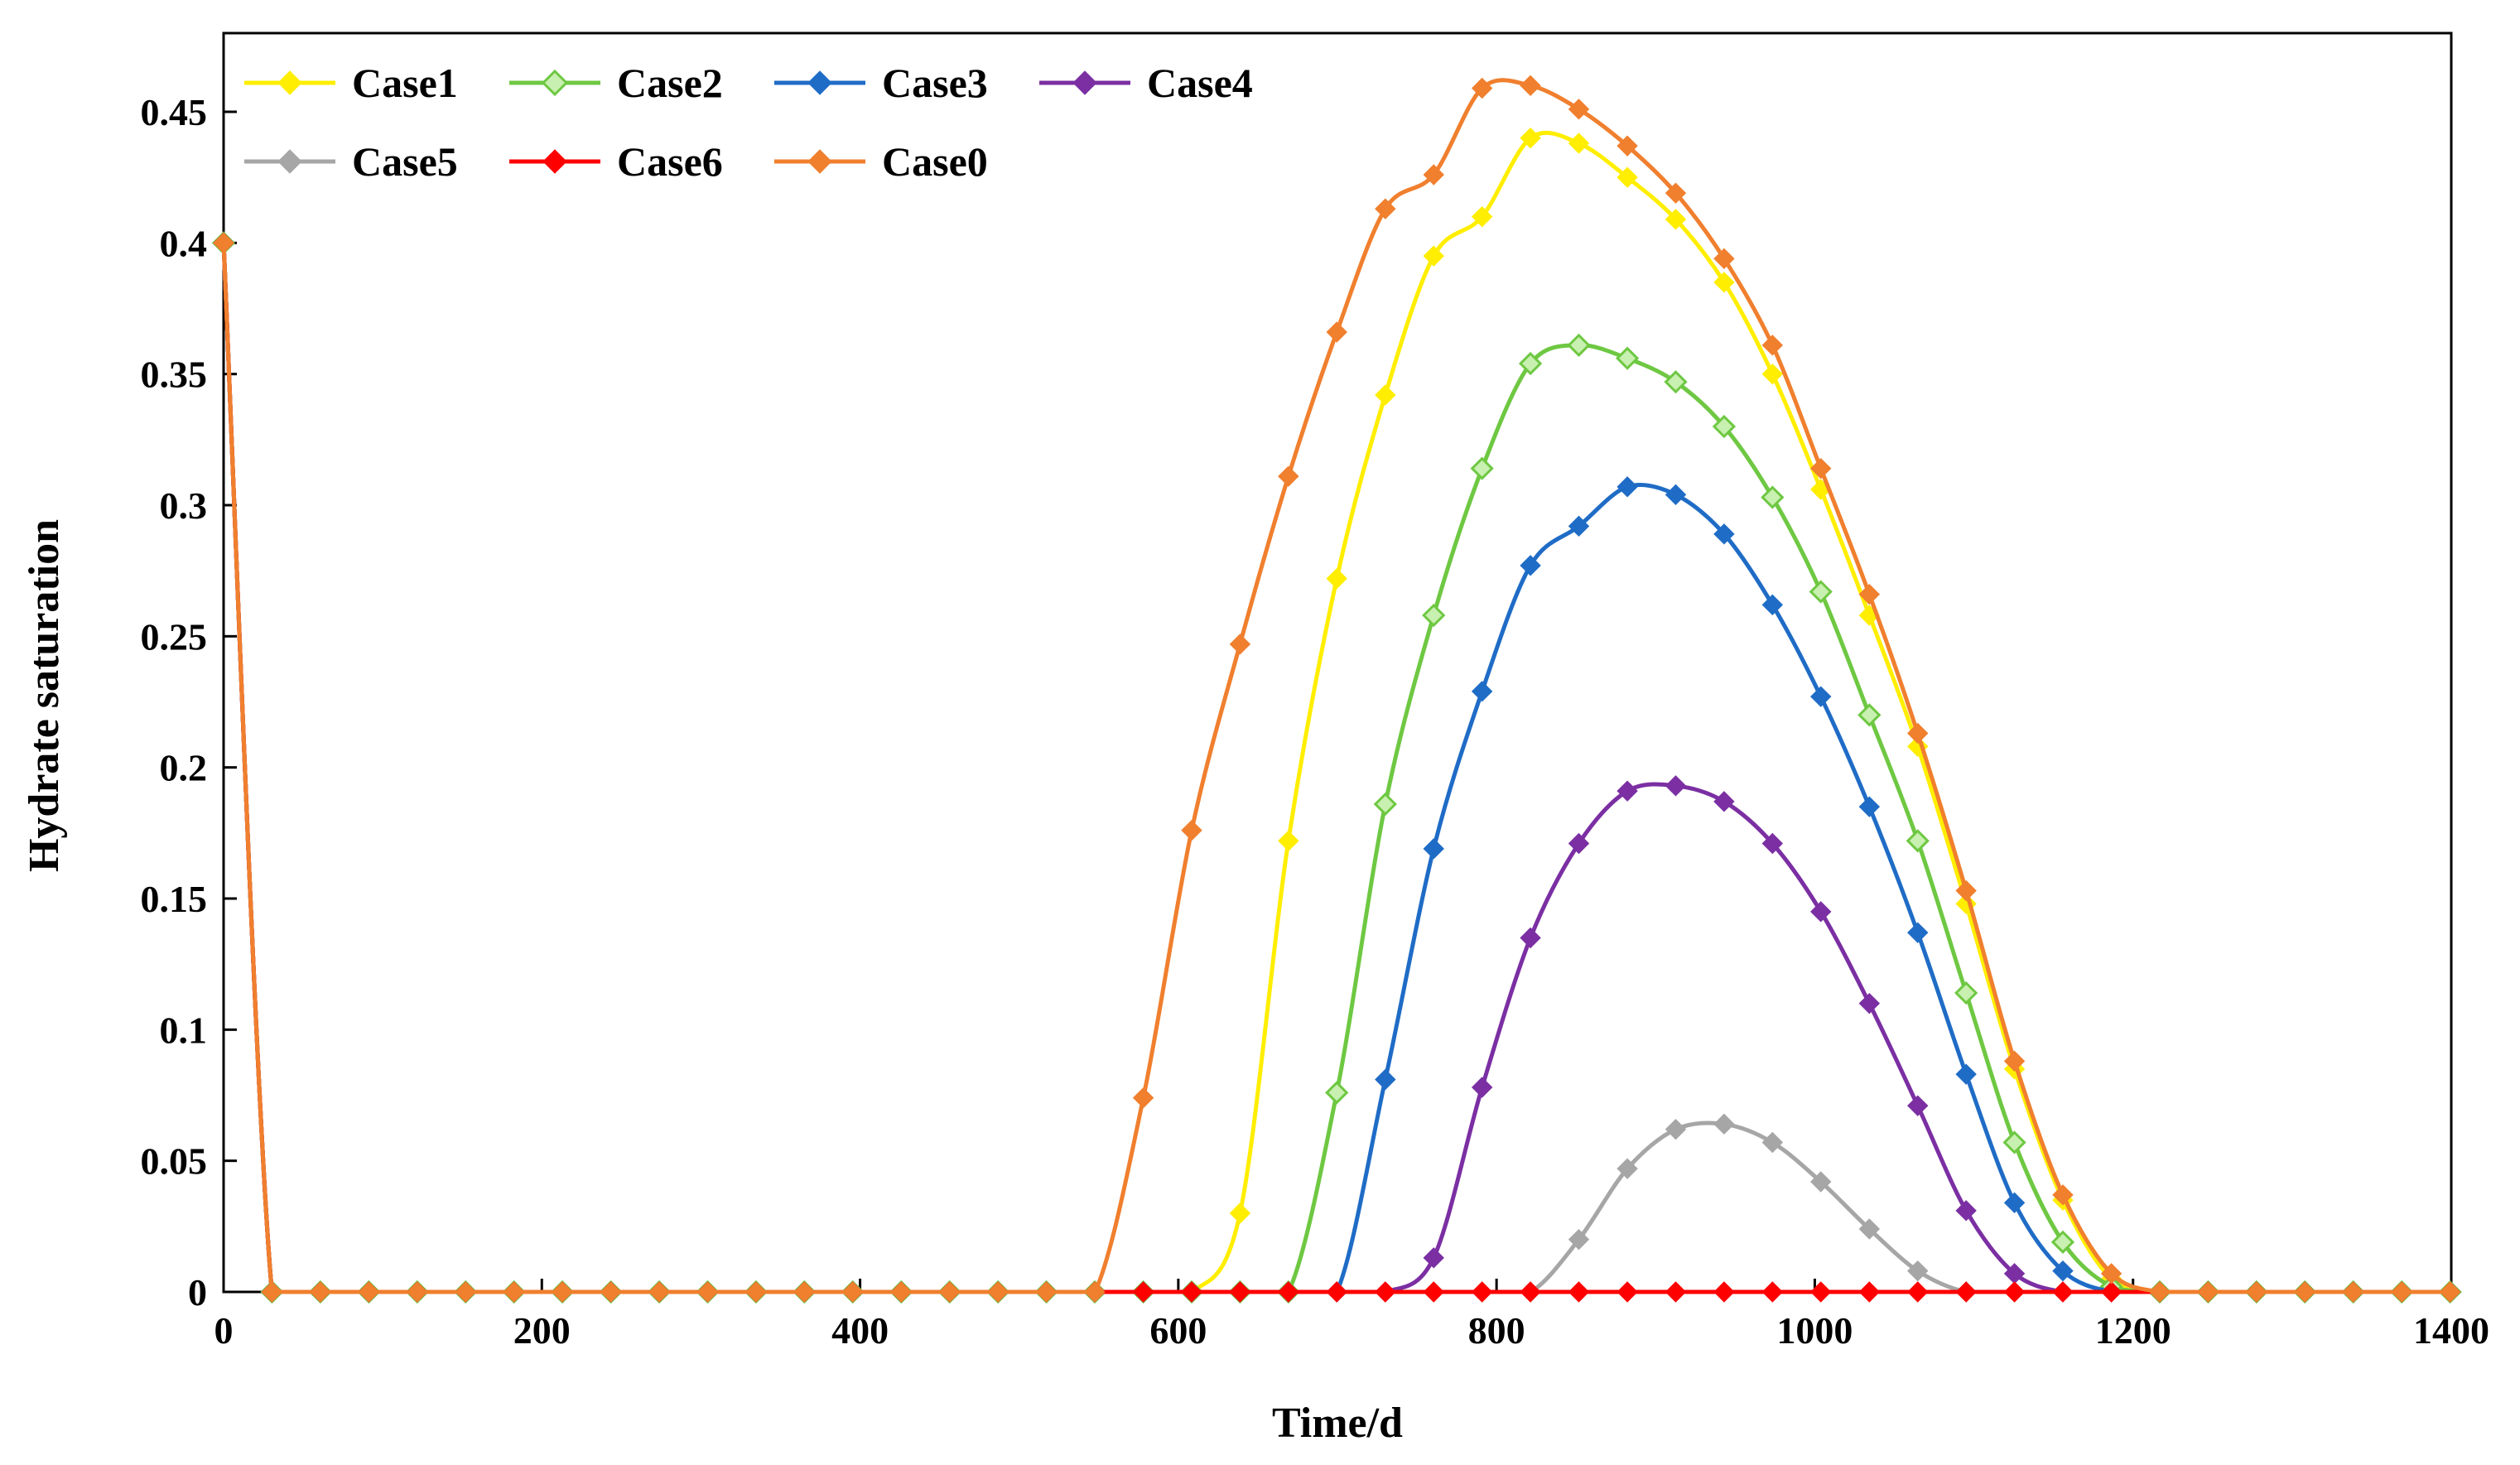  Describe the element at coordinates (616, 161) in the screenshot. I see `legend-item-case6: Case6` at that location.